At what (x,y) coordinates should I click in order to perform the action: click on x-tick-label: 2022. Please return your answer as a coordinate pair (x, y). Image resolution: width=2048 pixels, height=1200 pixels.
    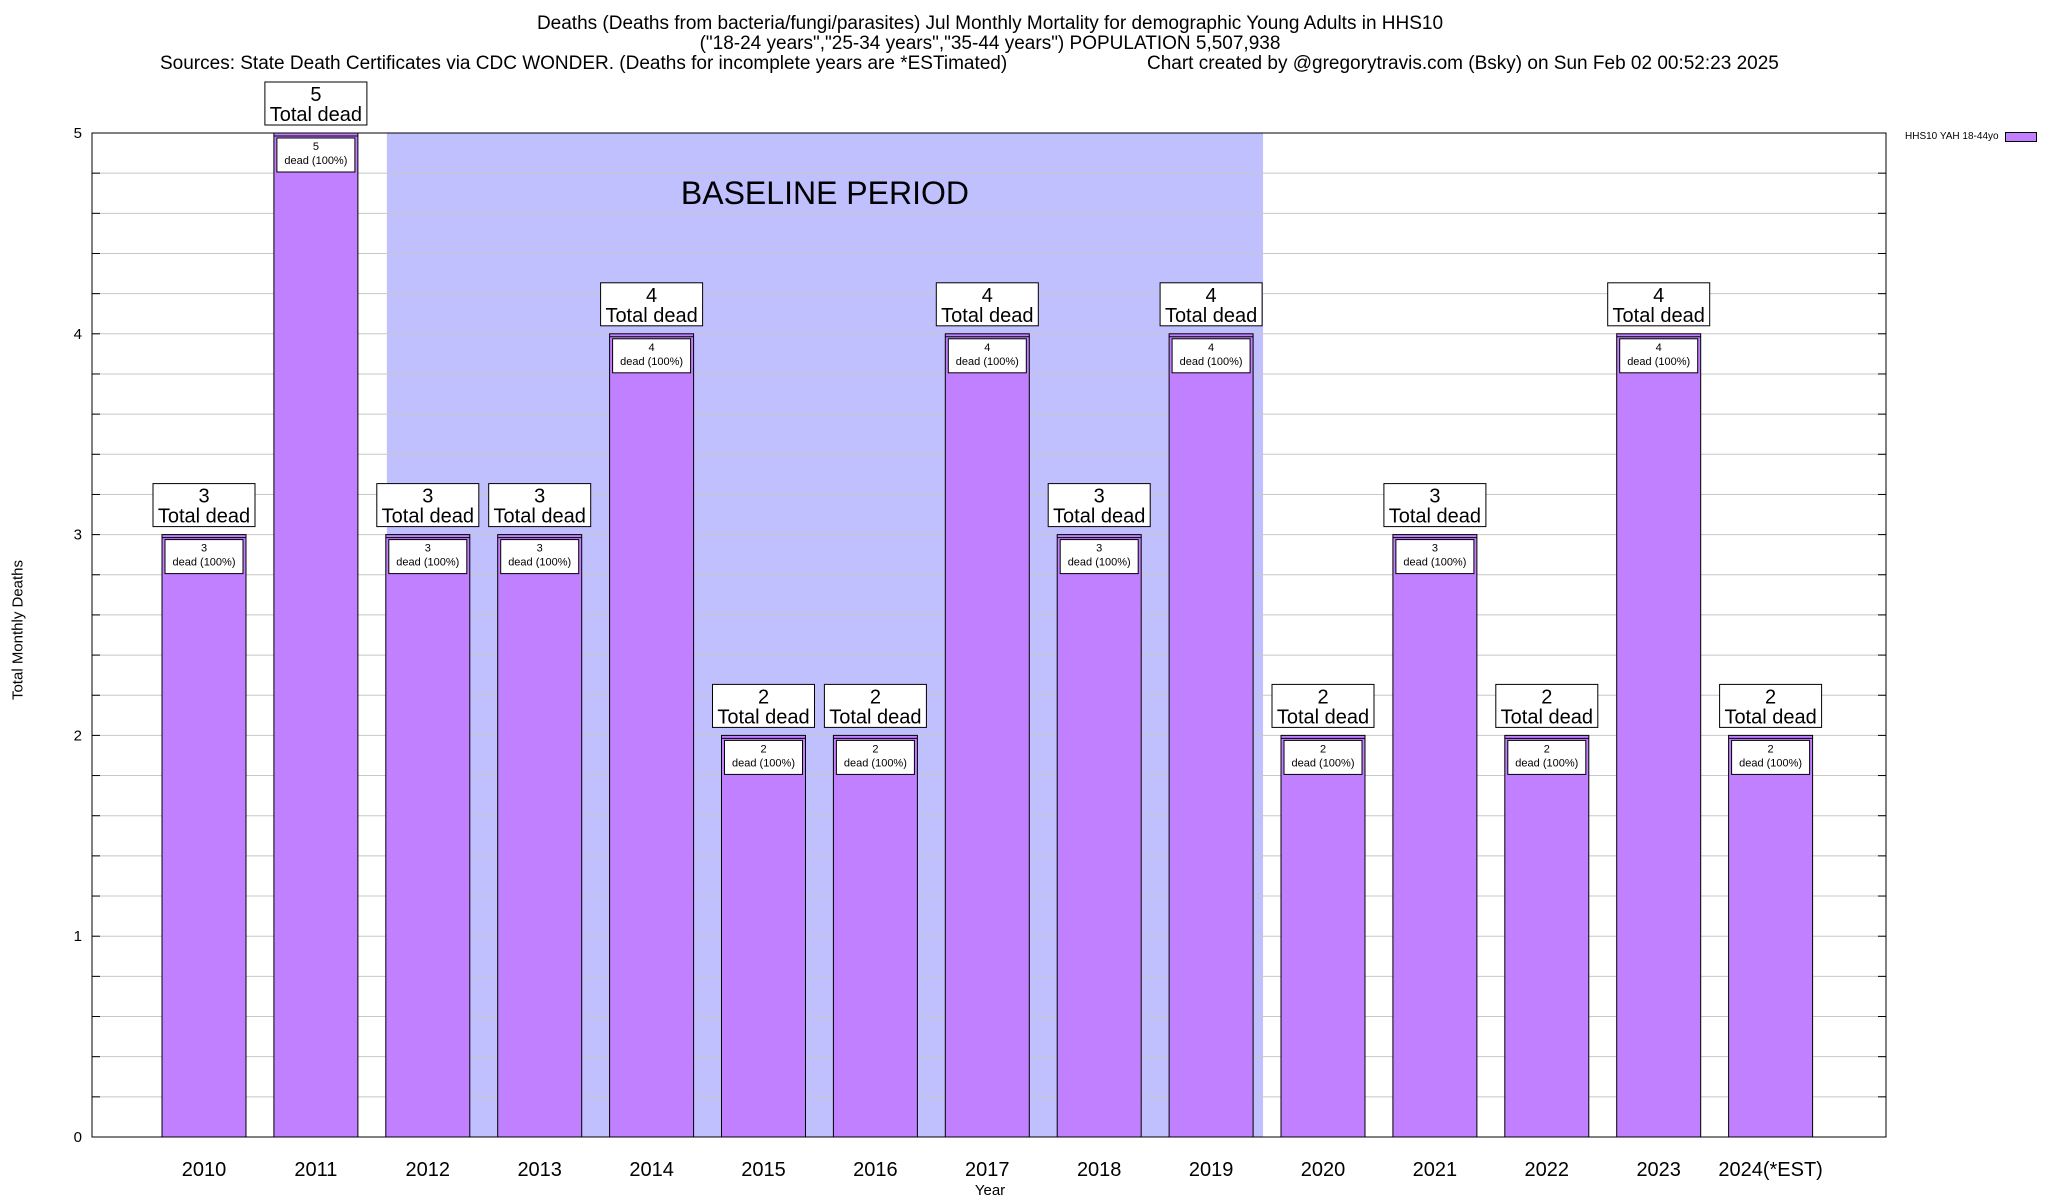
    Looking at the image, I should click on (1547, 1170).